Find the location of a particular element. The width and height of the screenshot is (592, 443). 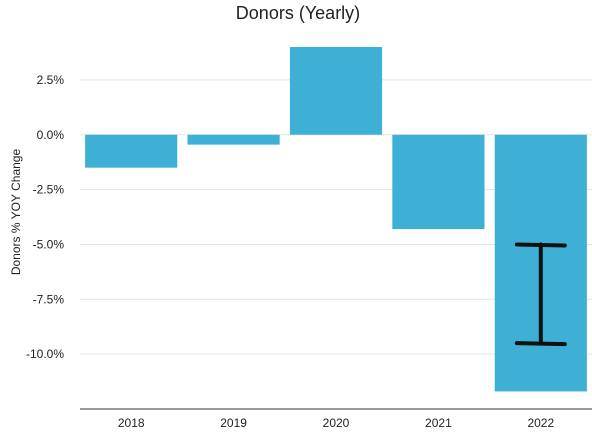

x-tick-label: 2019 is located at coordinates (233, 423).